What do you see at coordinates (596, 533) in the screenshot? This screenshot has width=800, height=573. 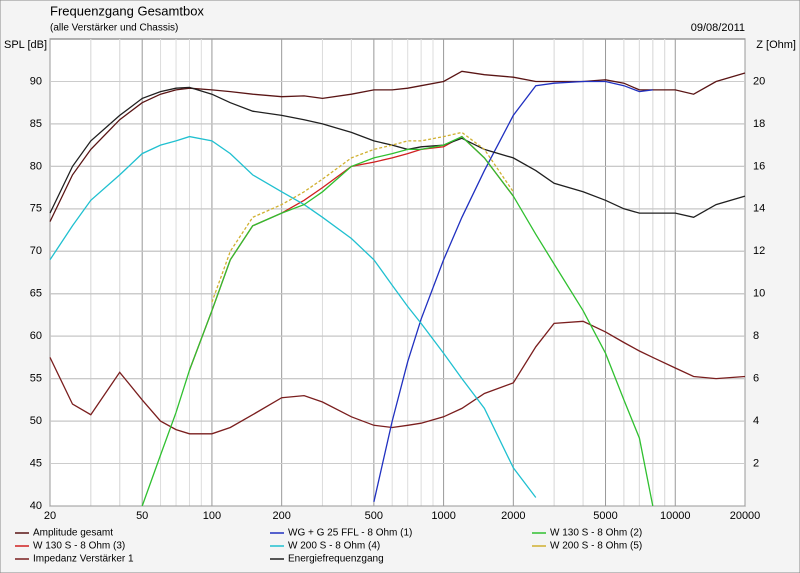 I see `legend-label: W 130 S - 8 Ohm (2)` at bounding box center [596, 533].